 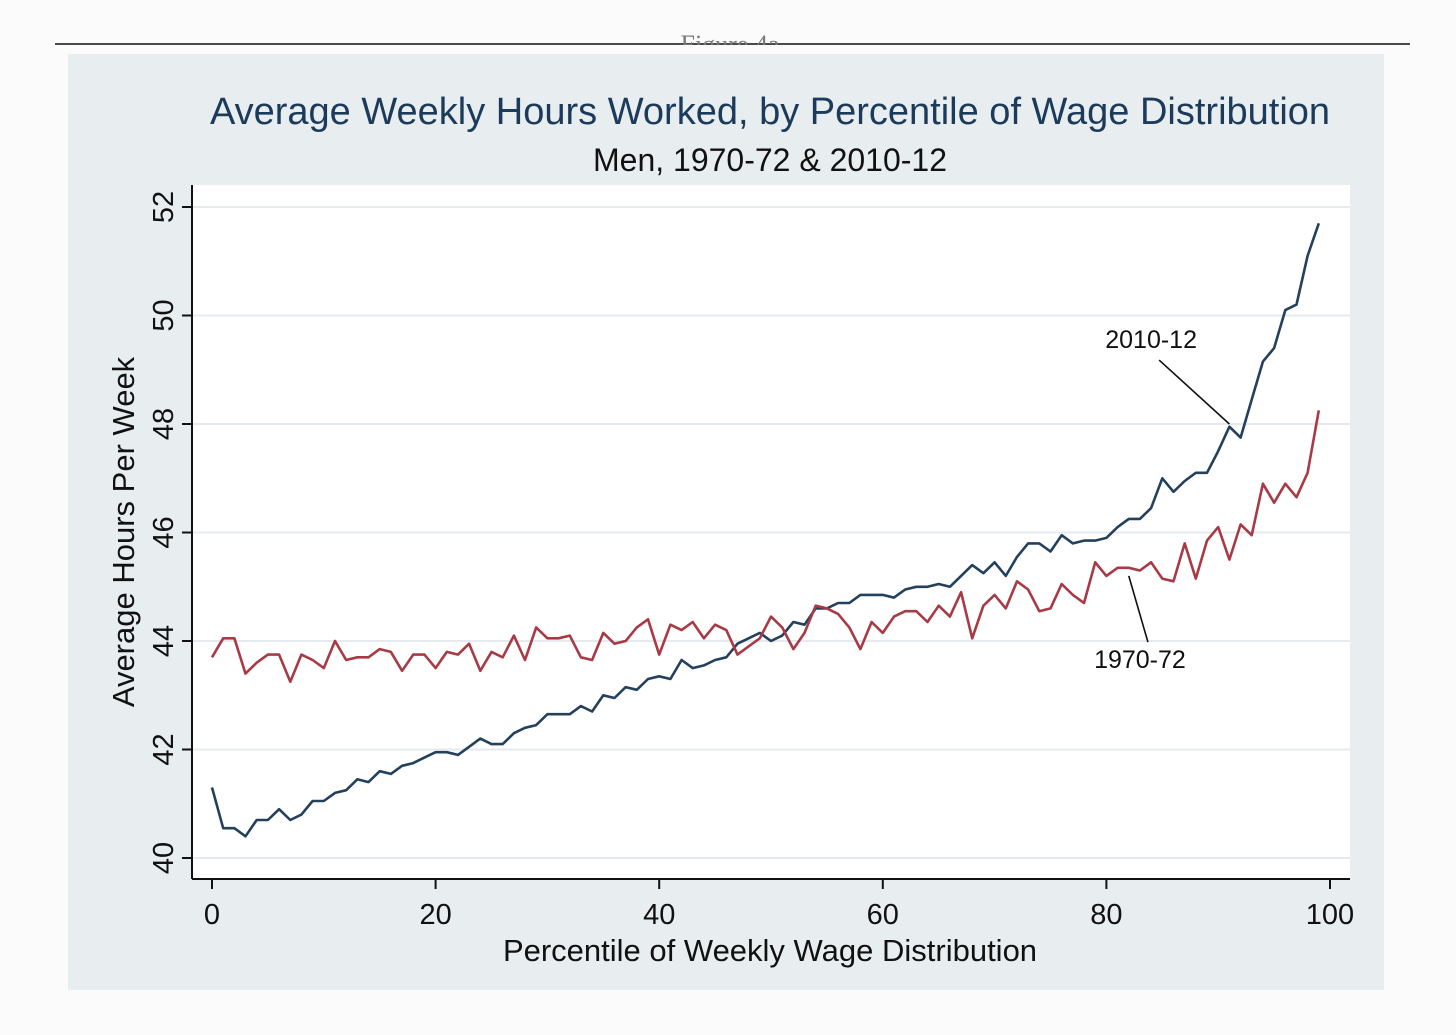 What do you see at coordinates (435, 915) in the screenshot?
I see `x-tick-label-20: 20` at bounding box center [435, 915].